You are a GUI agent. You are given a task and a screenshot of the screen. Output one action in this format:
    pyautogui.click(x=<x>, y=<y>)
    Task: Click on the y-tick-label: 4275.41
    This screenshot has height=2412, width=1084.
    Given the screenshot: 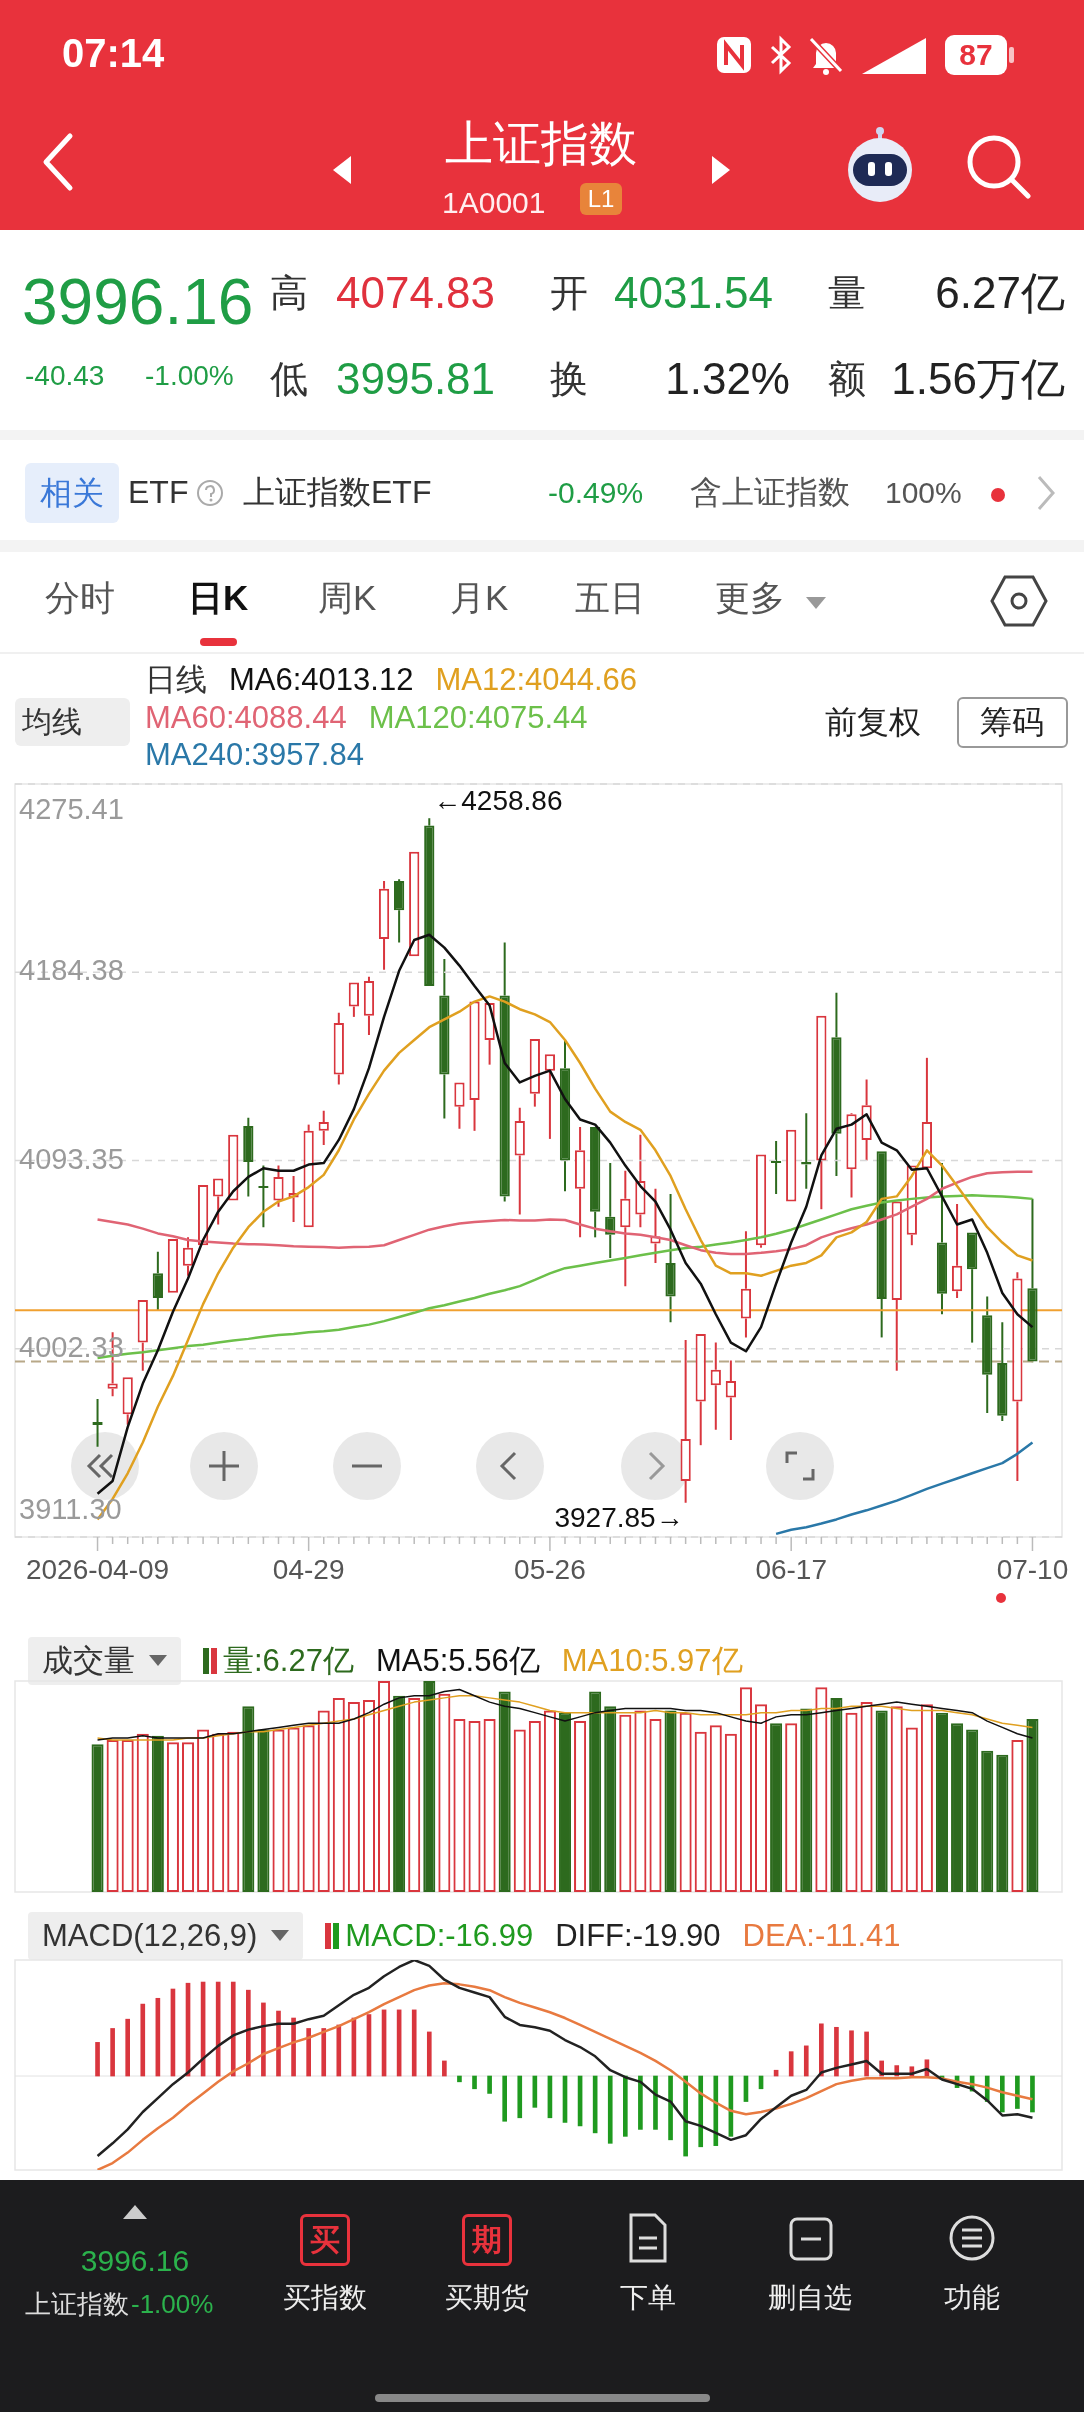 What is the action you would take?
    pyautogui.click(x=71, y=808)
    